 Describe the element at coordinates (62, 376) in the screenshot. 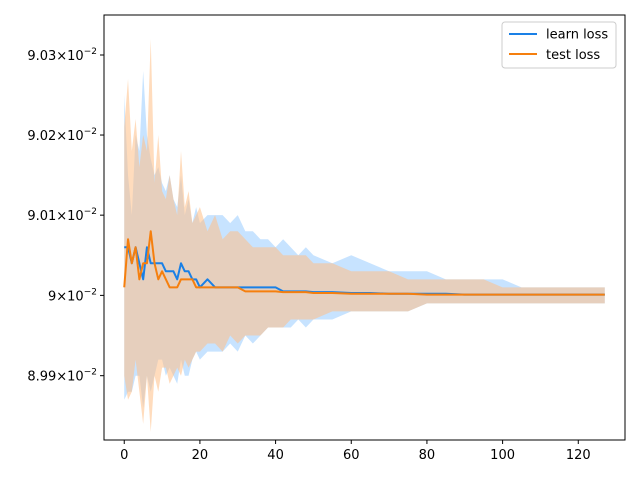

I see `y-tick-label: 8.99×10⁻²` at that location.